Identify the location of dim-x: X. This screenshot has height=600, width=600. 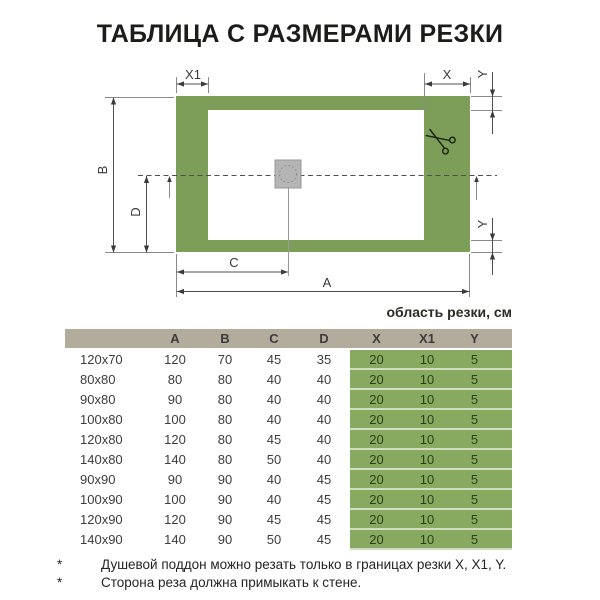
(447, 88).